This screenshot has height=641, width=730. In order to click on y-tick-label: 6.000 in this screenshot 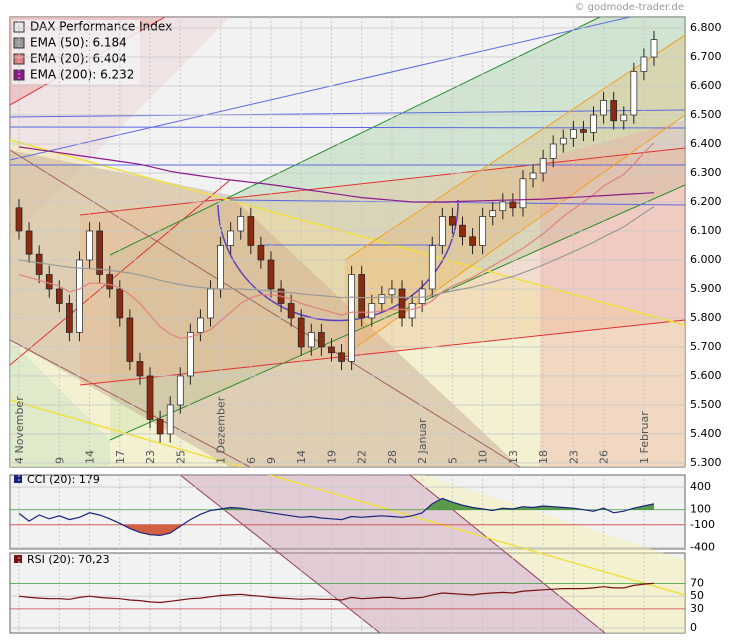, I will do `click(706, 259)`.